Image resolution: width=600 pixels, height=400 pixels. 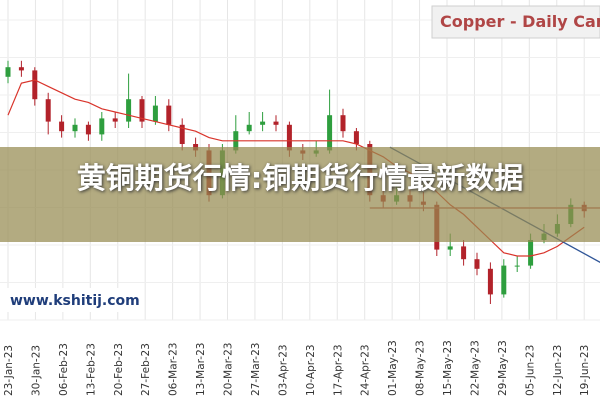 What do you see at coordinates (530, 370) in the screenshot?
I see `x-tick-label: 05-Jun-23` at bounding box center [530, 370].